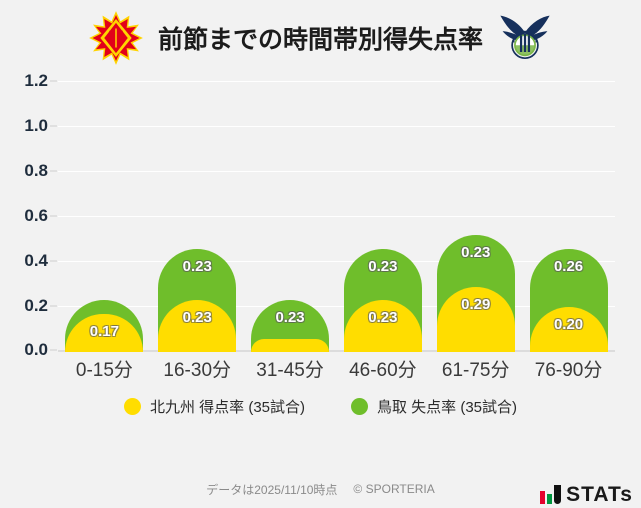 This screenshot has width=641, height=508. I want to click on y-axis-tick-label: 0.4, so click(36, 260).